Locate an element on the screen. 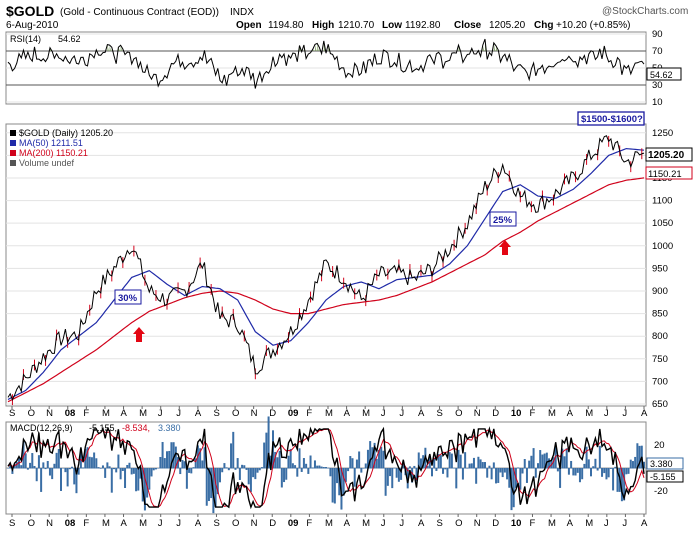 The width and height of the screenshot is (694, 537). annotation-30pct: 30% is located at coordinates (128, 298).